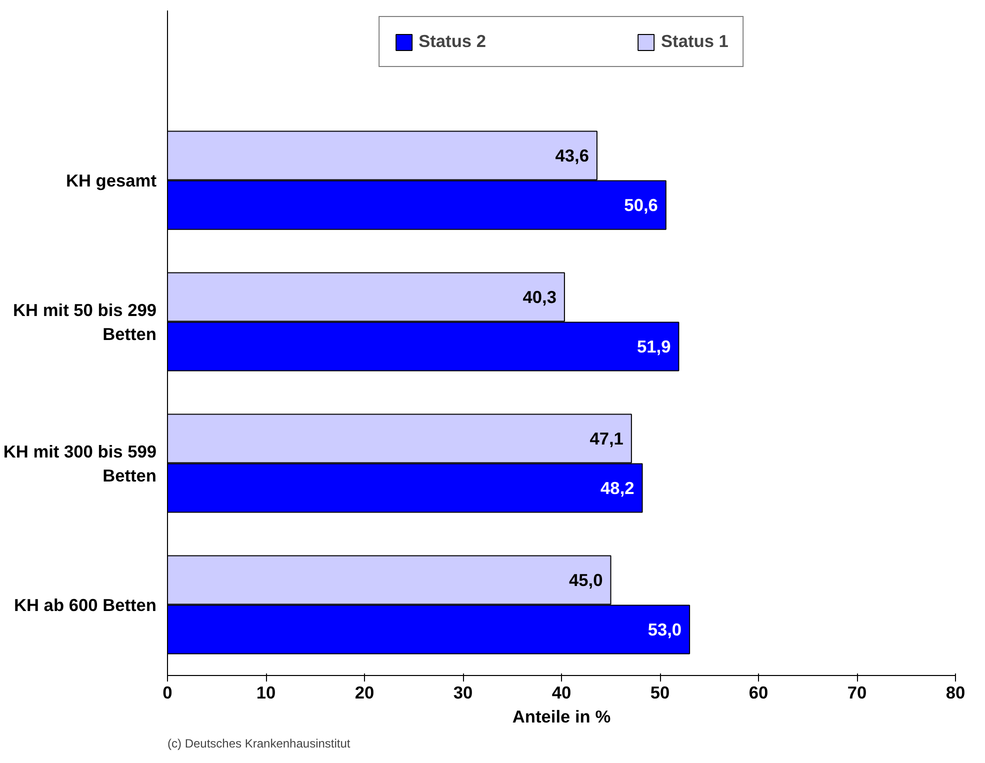 The image size is (985, 763). What do you see at coordinates (572, 156) in the screenshot?
I see `data-label: 43,6` at bounding box center [572, 156].